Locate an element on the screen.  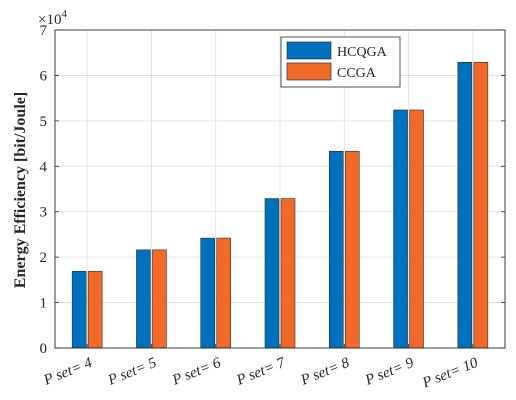
y-tick-label: 1 is located at coordinates (44, 304).